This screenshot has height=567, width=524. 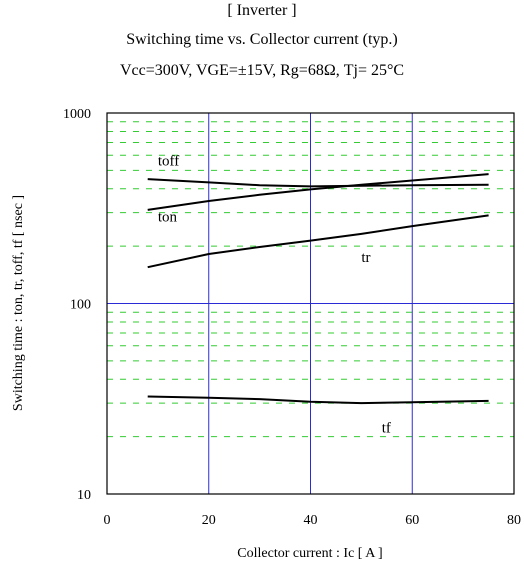 I want to click on x-tick-label: 20, so click(x=209, y=520).